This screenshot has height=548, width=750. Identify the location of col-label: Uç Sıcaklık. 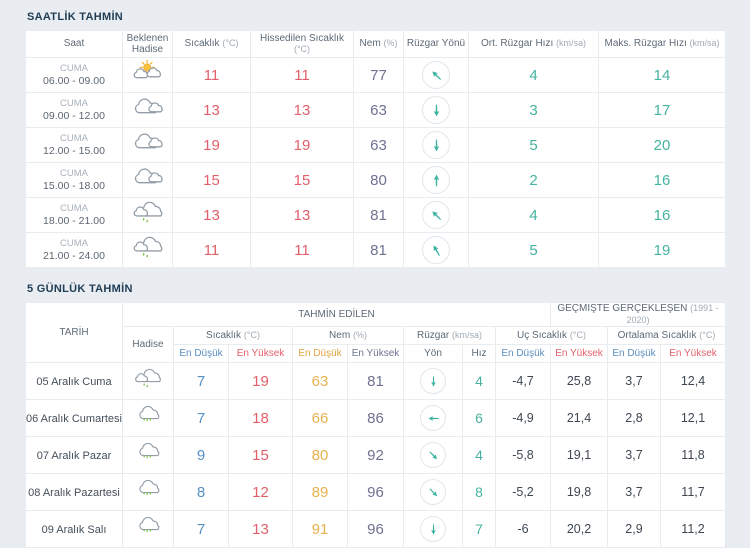
(542, 335).